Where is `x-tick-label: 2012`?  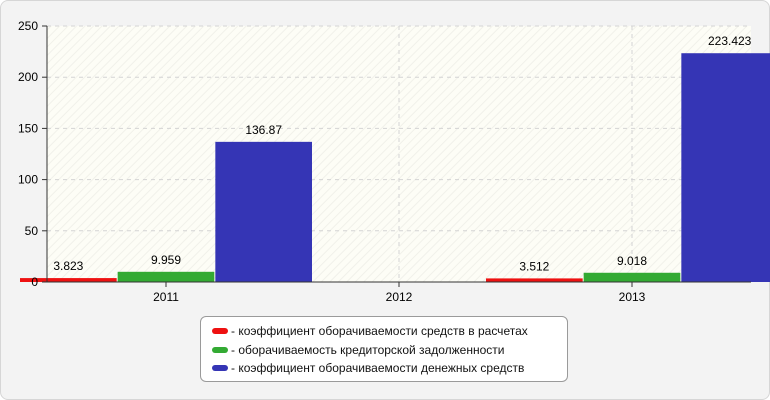
x-tick-label: 2012 is located at coordinates (399, 297).